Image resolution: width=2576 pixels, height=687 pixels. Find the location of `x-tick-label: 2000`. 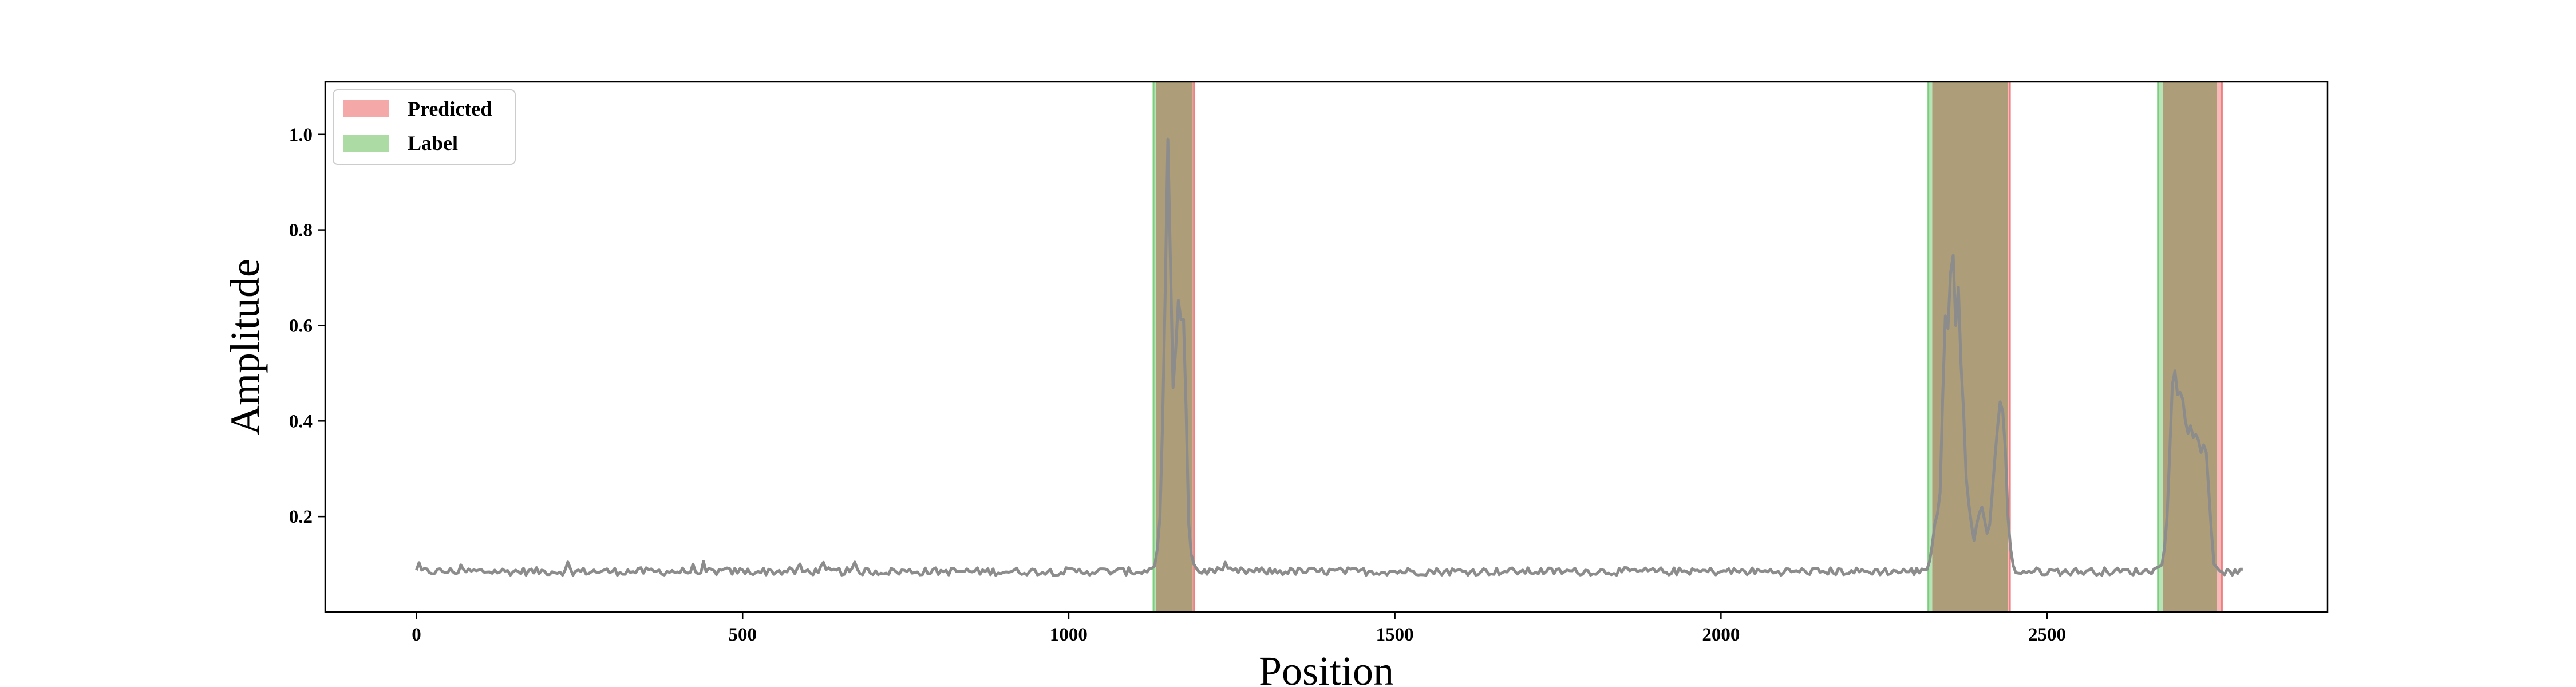

x-tick-label: 2000 is located at coordinates (1721, 635).